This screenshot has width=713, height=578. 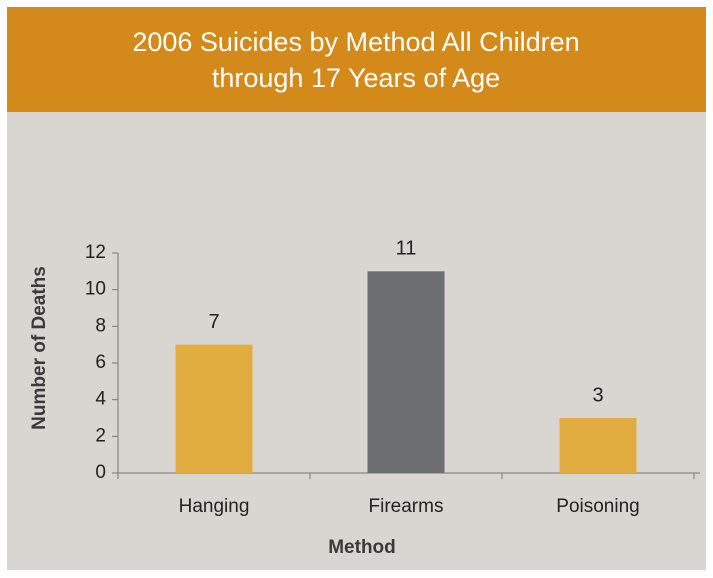 I want to click on y-tick-label: 4, so click(x=100, y=399).